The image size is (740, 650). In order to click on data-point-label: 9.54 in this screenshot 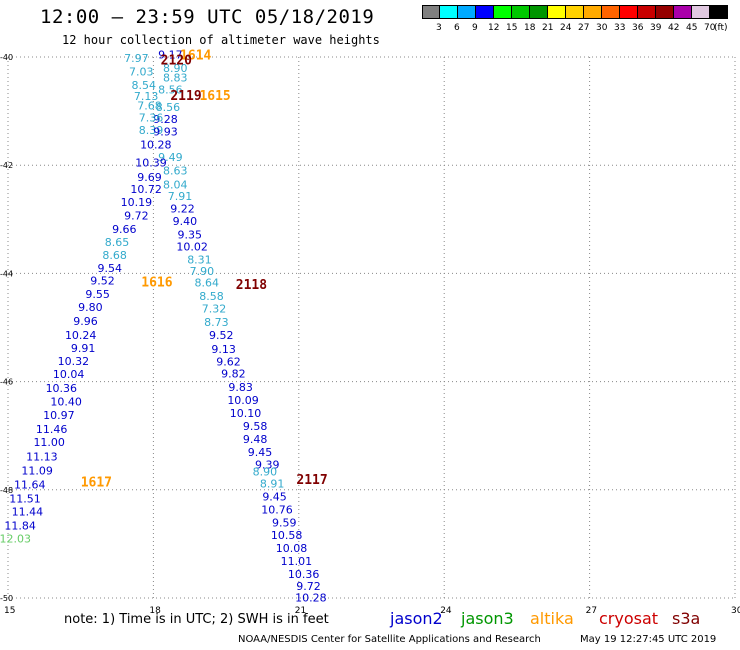, I will do `click(110, 268)`.